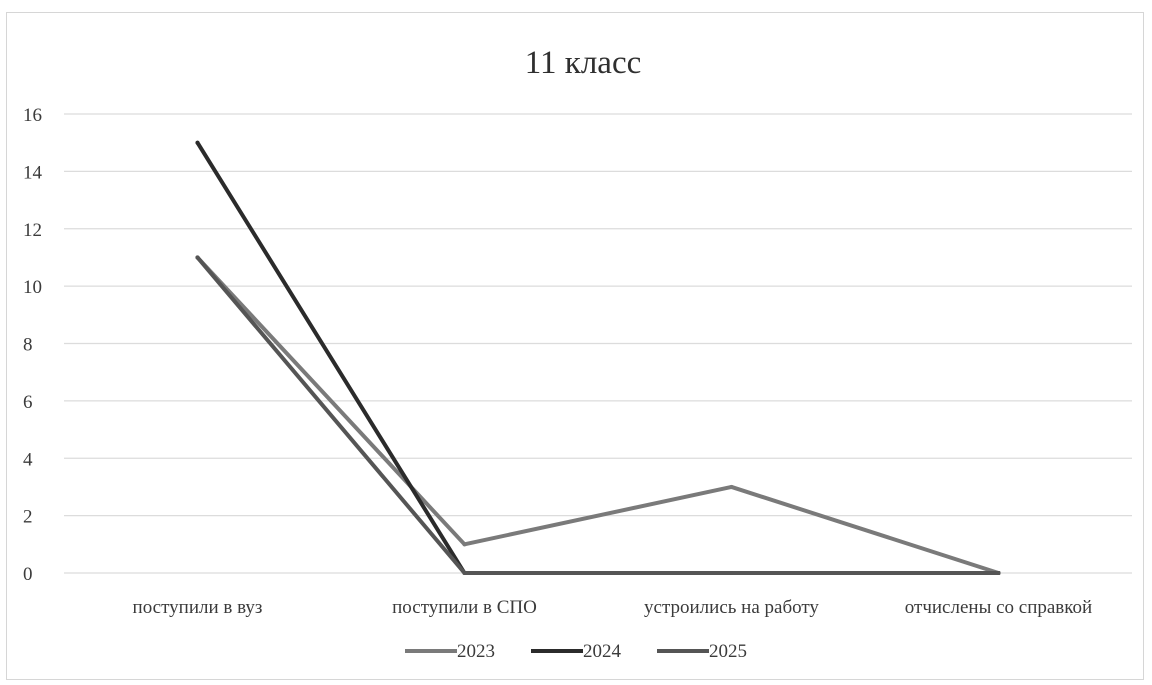 The width and height of the screenshot is (1152, 685). I want to click on x-tick-label: поступили в вуз, so click(198, 607).